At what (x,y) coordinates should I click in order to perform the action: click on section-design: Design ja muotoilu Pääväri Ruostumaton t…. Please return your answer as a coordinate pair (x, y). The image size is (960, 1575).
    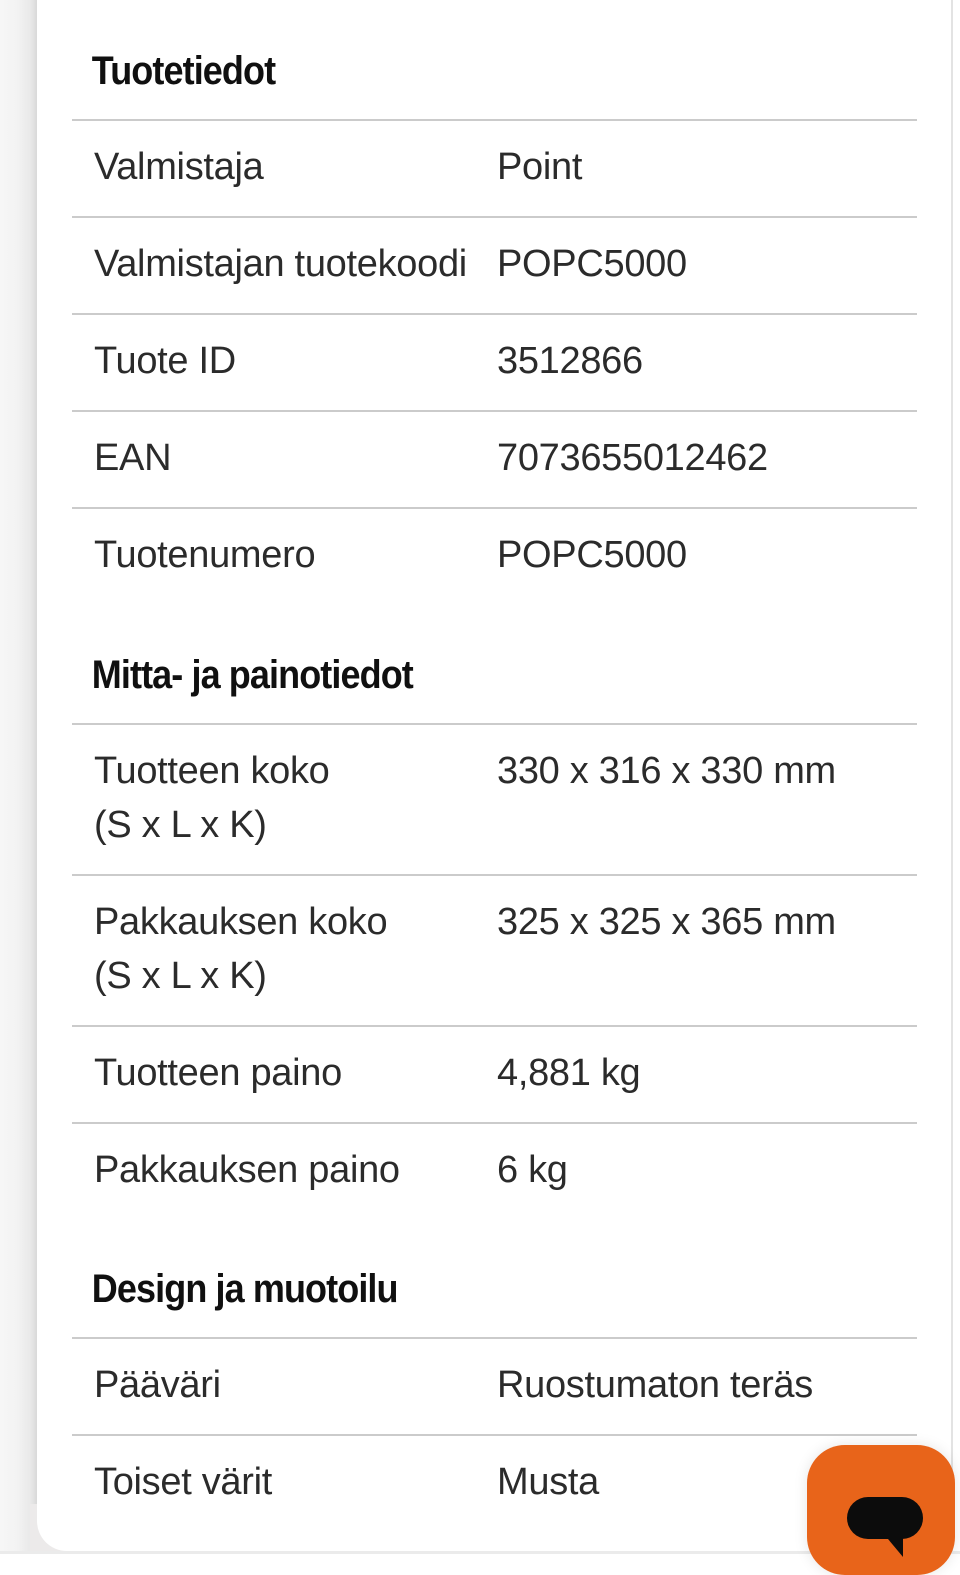
    Looking at the image, I should click on (494, 1398).